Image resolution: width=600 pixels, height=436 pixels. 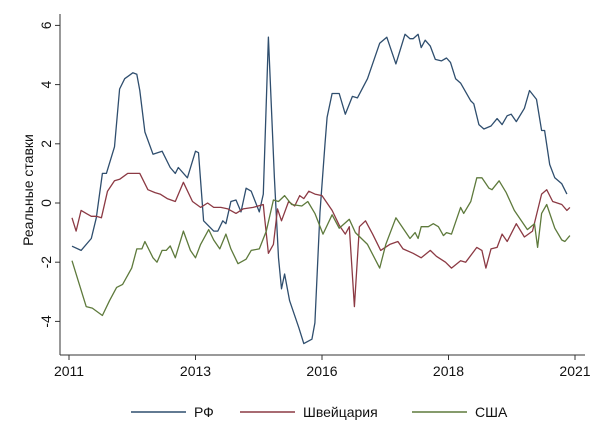 What do you see at coordinates (574, 371) in the screenshot?
I see `x-tick-label: 2021` at bounding box center [574, 371].